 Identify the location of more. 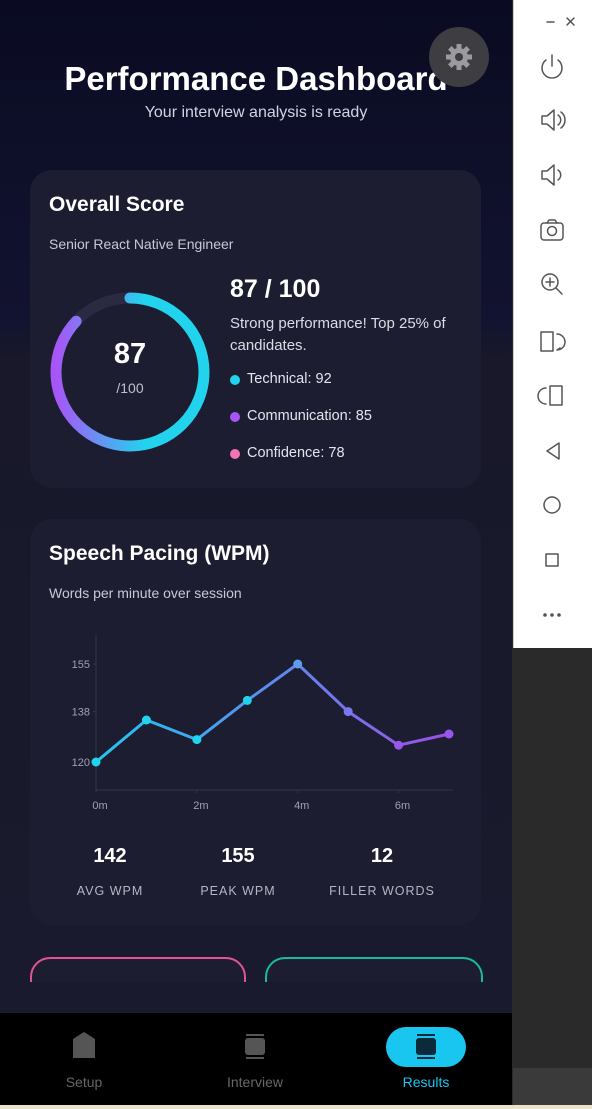
(552, 615).